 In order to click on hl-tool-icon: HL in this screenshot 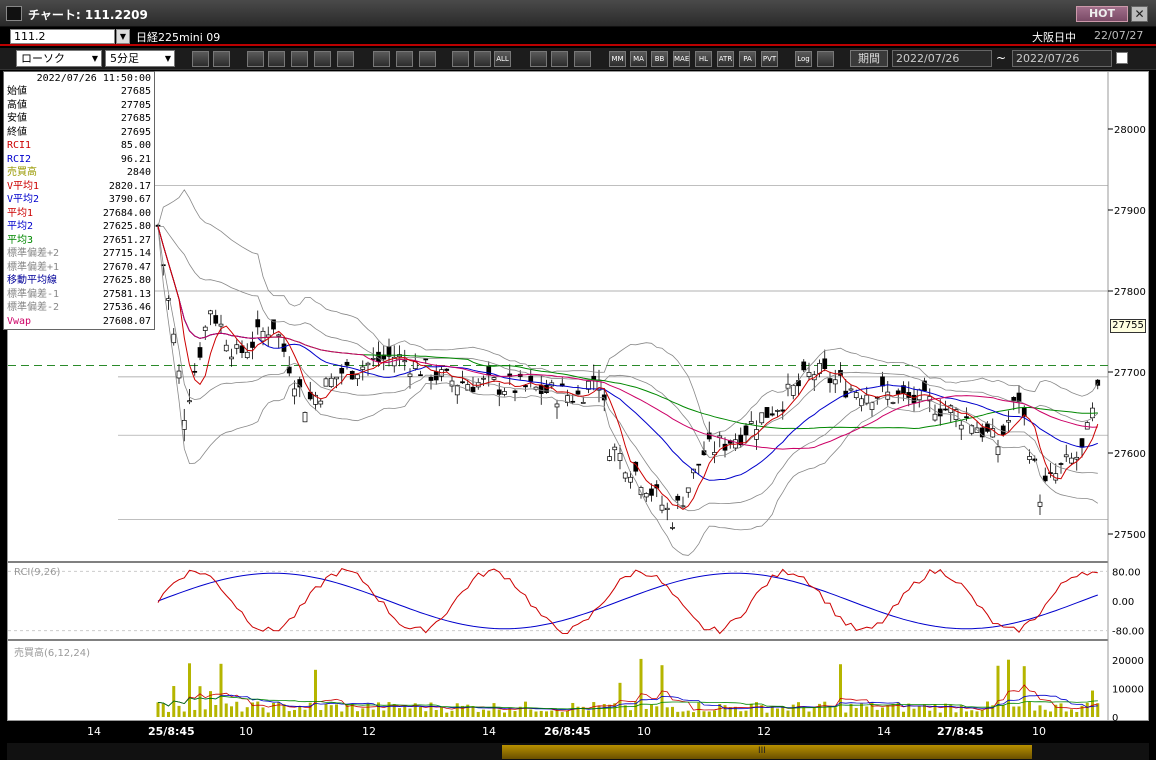, I will do `click(703, 59)`.